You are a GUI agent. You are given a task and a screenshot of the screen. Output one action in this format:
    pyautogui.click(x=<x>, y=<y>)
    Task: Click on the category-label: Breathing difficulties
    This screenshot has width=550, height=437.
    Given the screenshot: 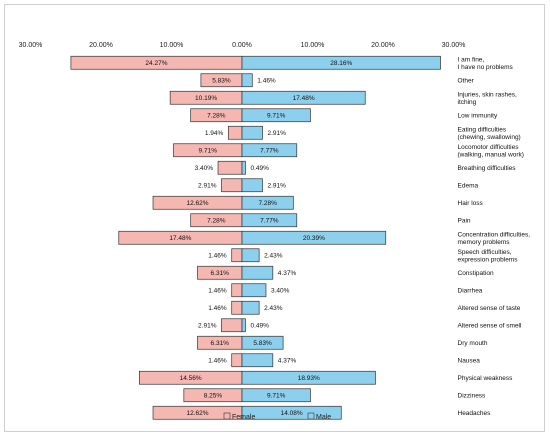 What is the action you would take?
    pyautogui.click(x=487, y=168)
    